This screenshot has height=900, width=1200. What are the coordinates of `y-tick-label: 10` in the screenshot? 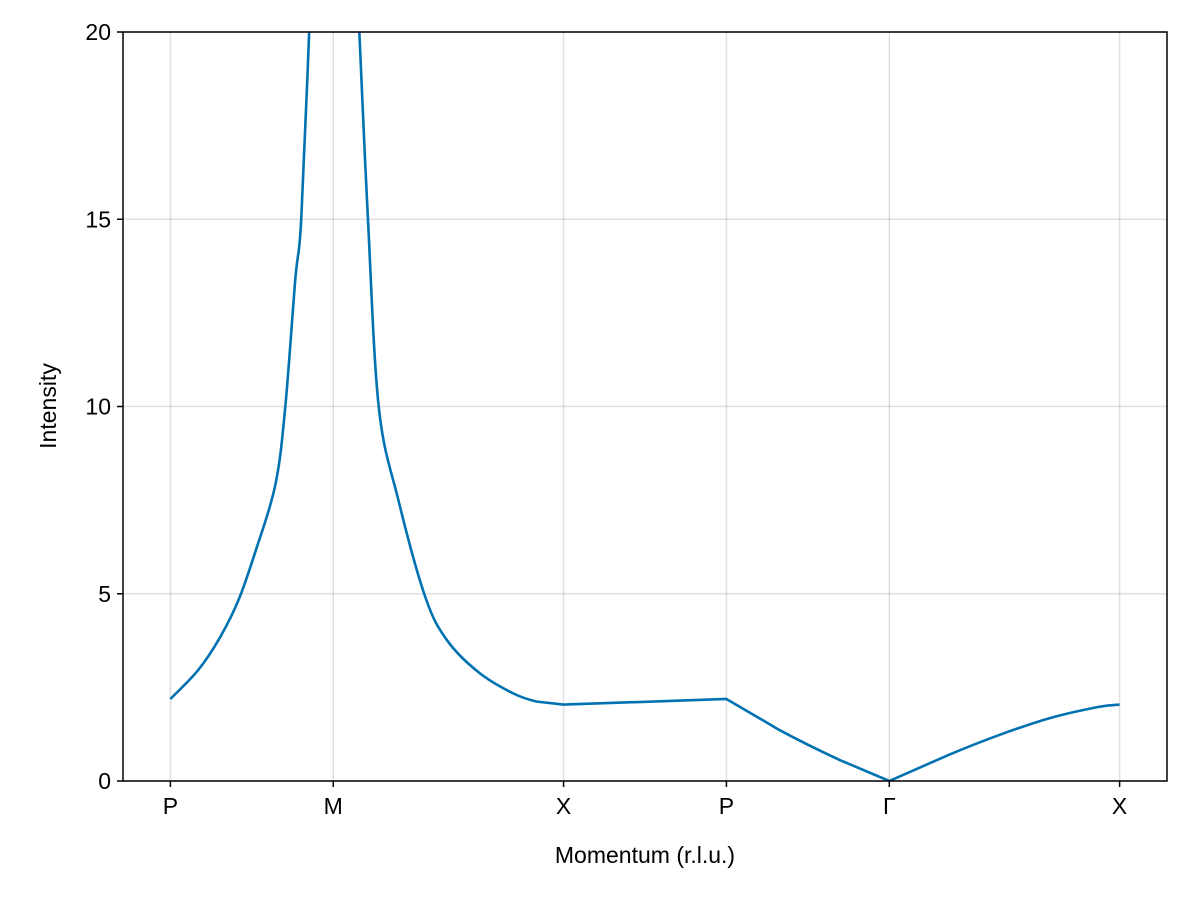 It's located at (98, 407).